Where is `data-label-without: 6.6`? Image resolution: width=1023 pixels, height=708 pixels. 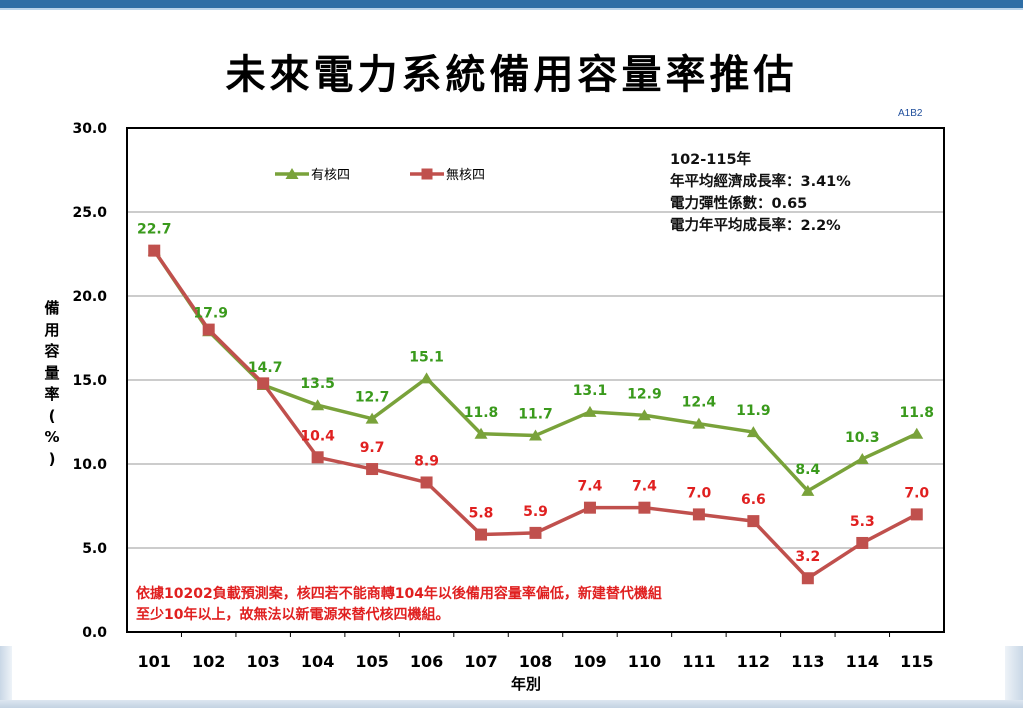
data-label-without: 6.6 is located at coordinates (753, 500).